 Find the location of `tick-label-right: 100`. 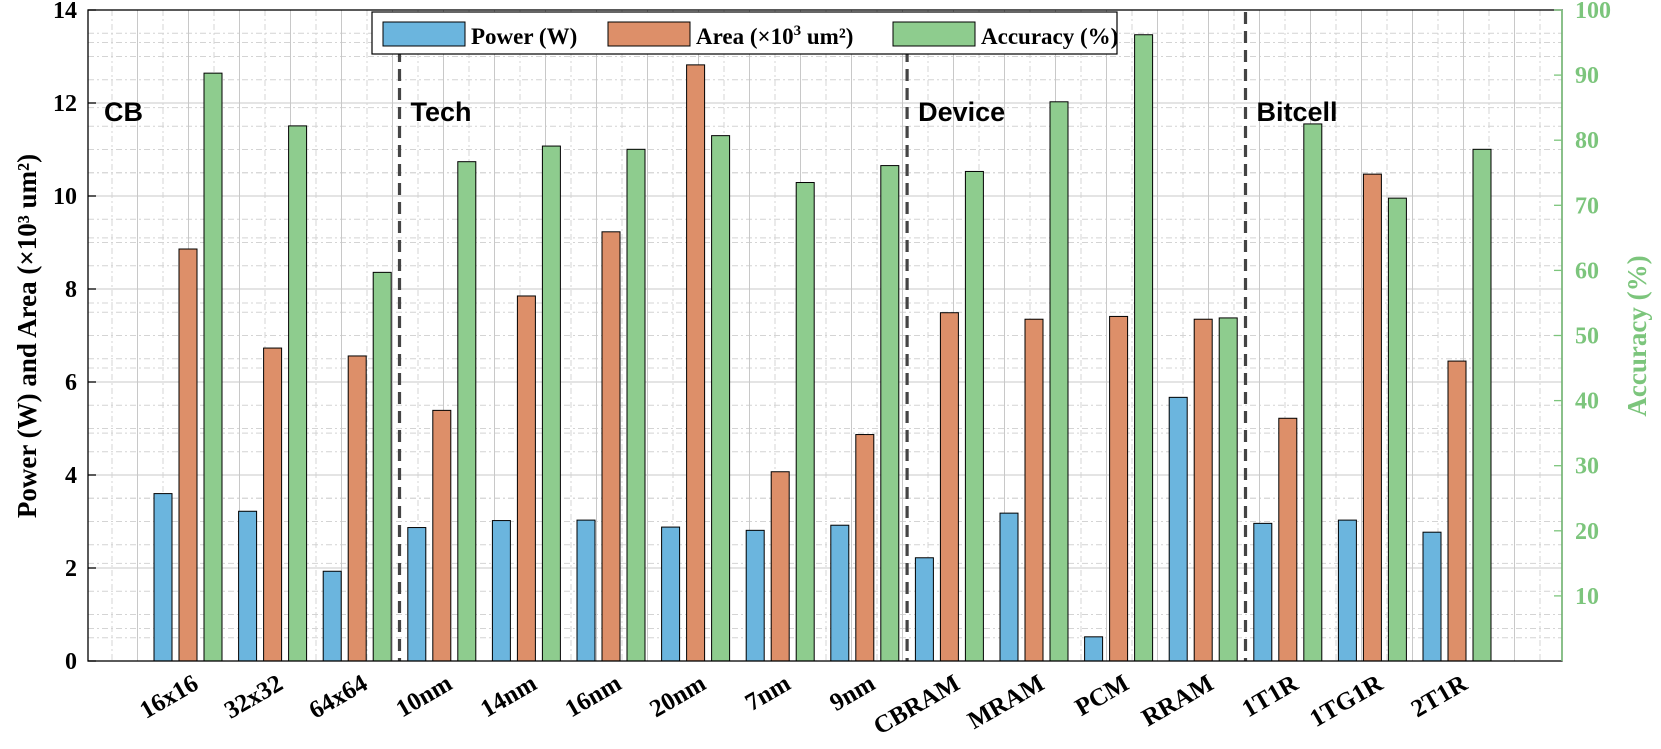

tick-label-right: 100 is located at coordinates (1593, 12).